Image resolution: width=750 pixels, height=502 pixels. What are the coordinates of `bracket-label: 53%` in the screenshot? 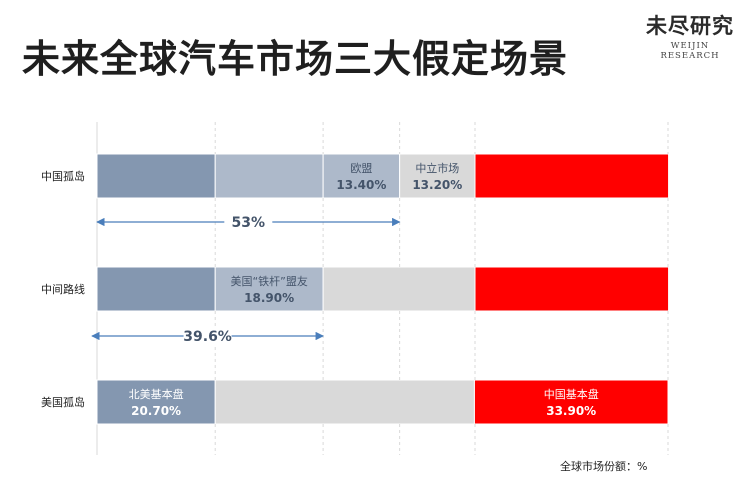 It's located at (249, 223).